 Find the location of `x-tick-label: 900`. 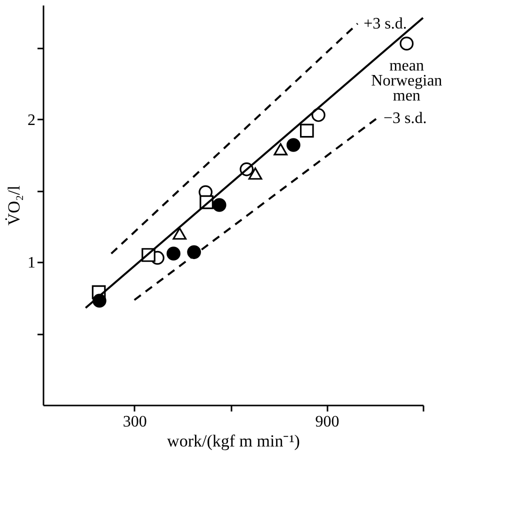

x-tick-label: 900 is located at coordinates (327, 422).